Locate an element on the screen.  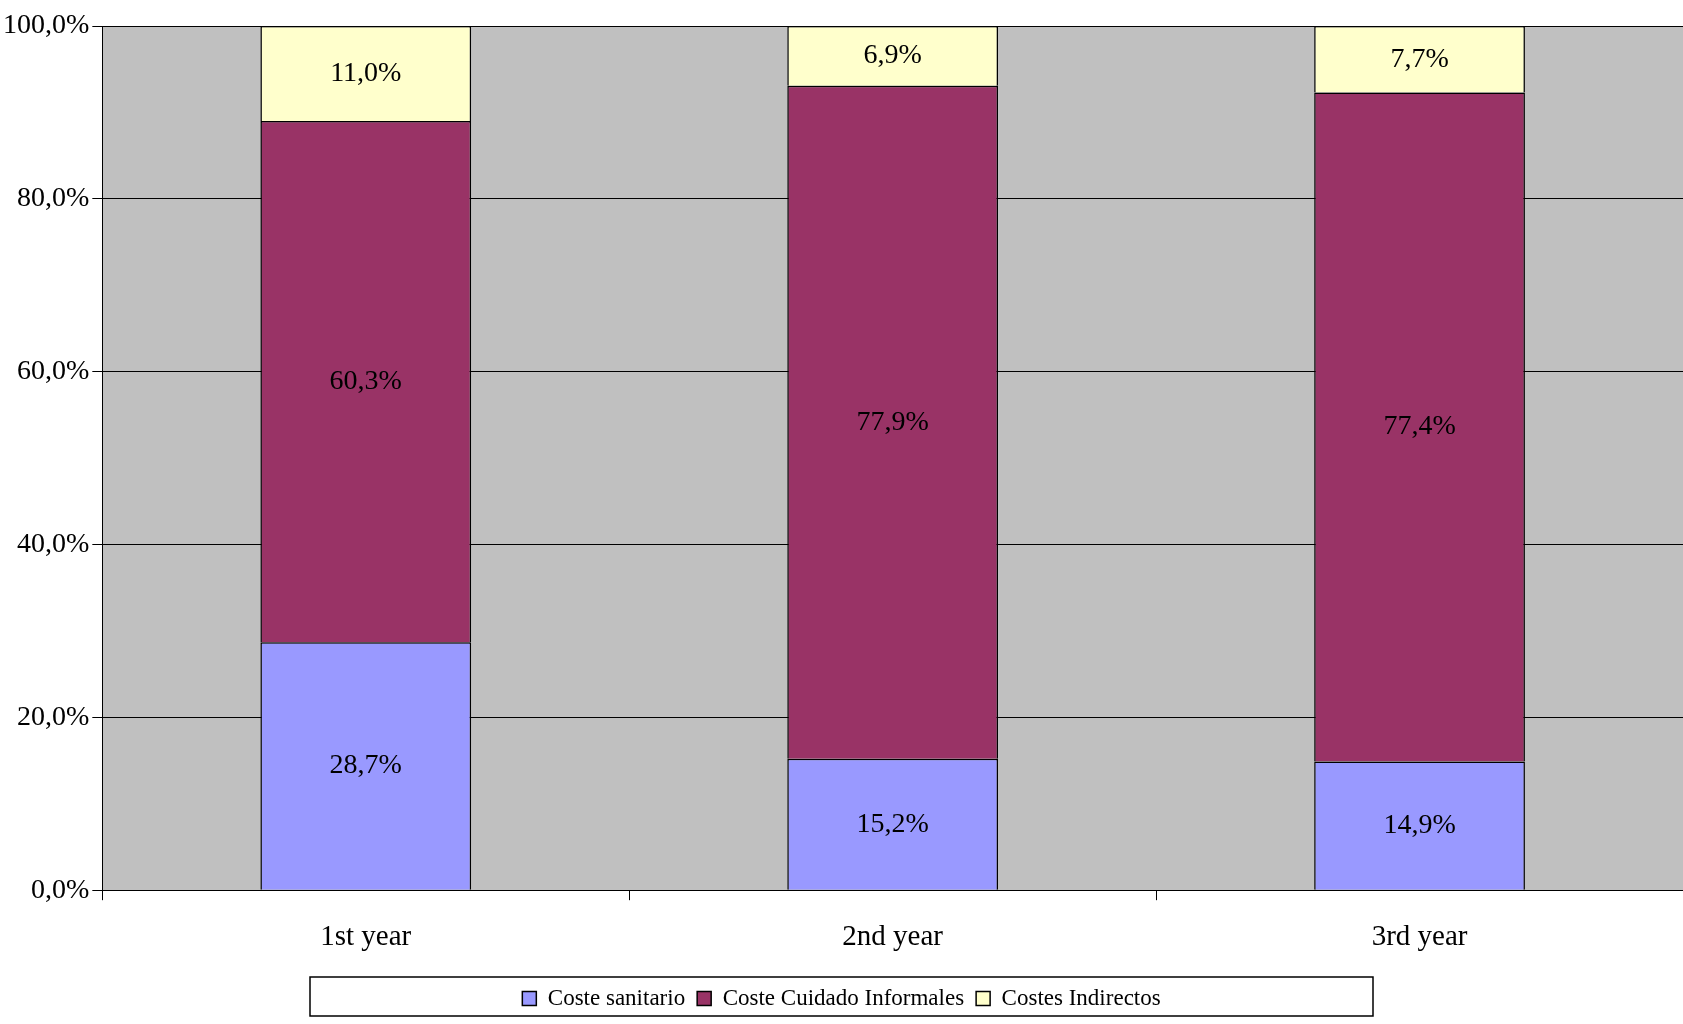
x-tick-label: 1st year is located at coordinates (366, 935).